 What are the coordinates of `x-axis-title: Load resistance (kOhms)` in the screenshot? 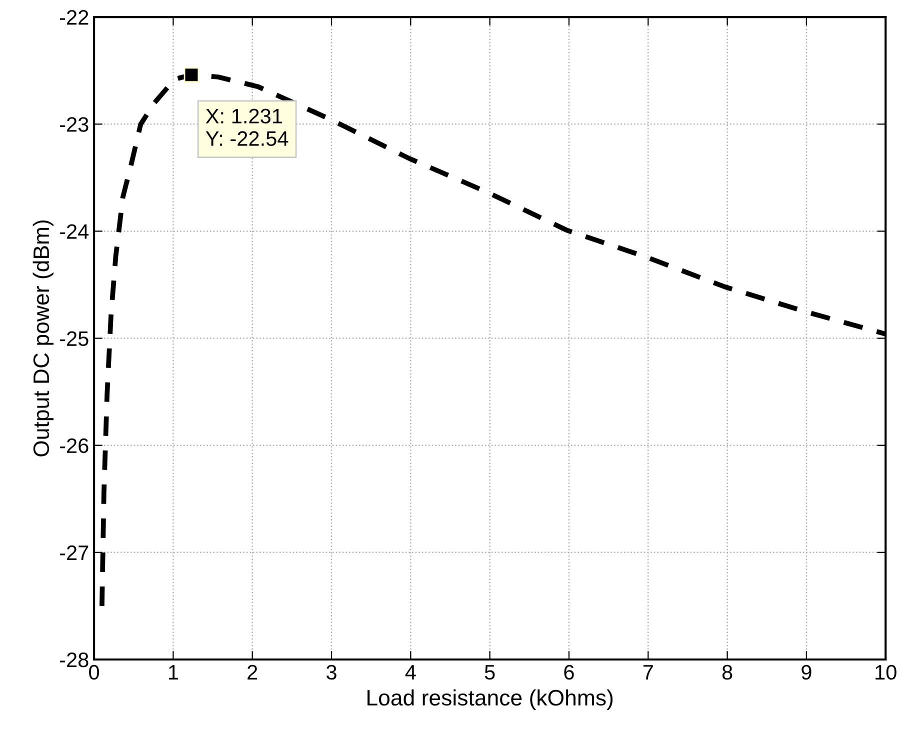 It's located at (490, 699).